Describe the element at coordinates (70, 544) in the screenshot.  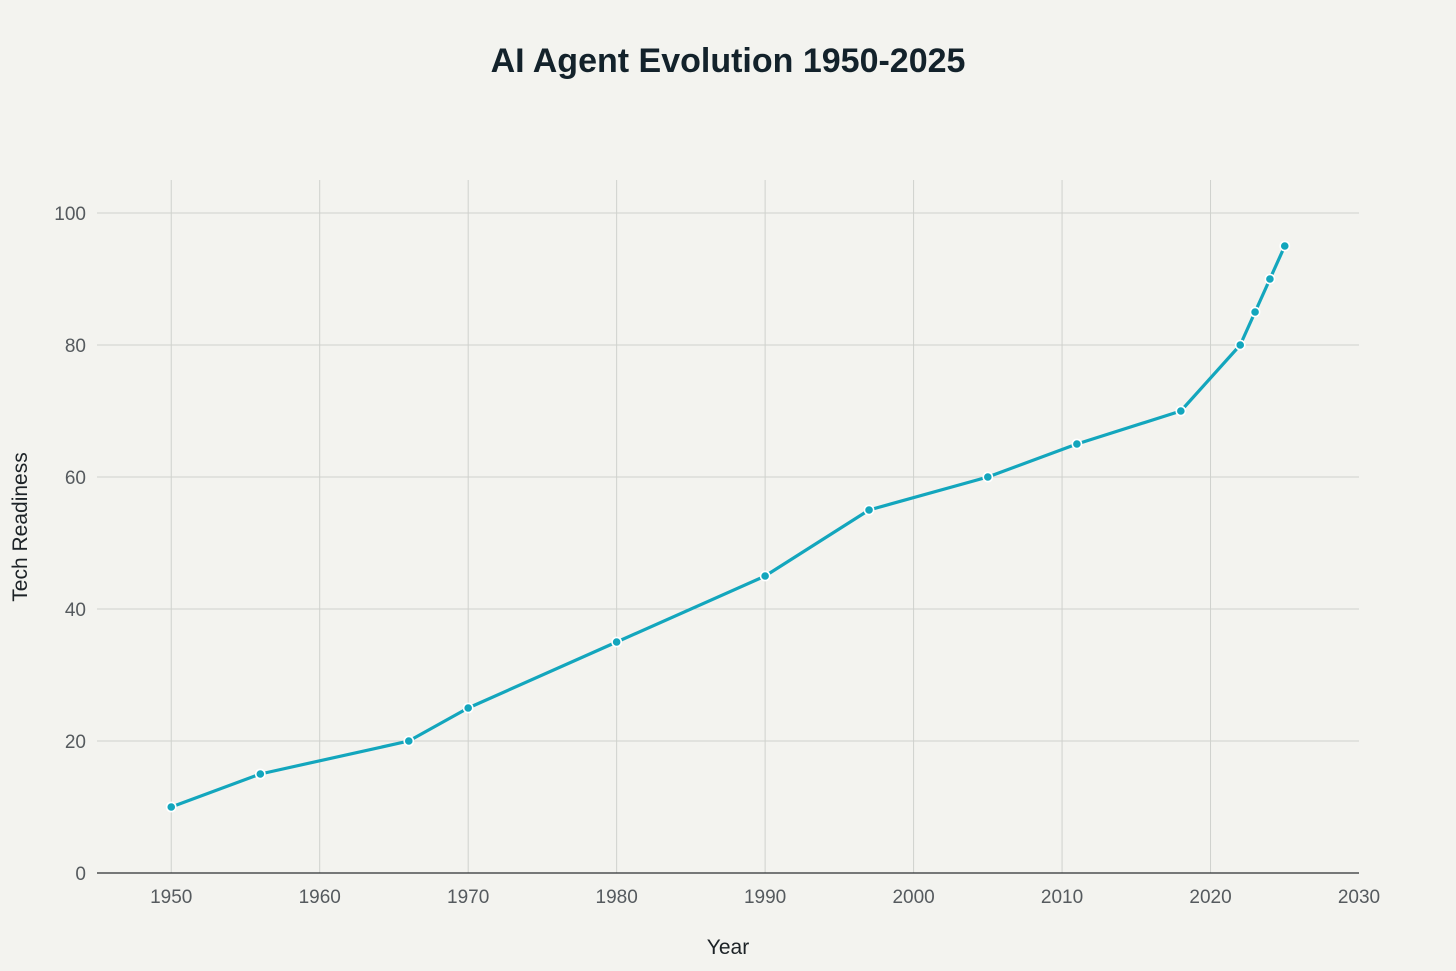
I see `y-tick-labels: 0 20 40 60 80 100` at that location.